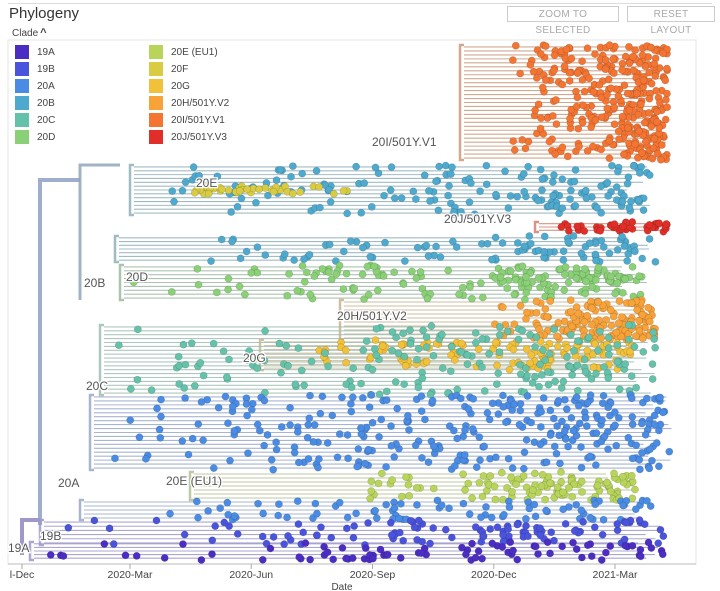 The height and width of the screenshot is (591, 720). Describe the element at coordinates (35, 86) in the screenshot. I see `legend-item-20a: 20A` at that location.